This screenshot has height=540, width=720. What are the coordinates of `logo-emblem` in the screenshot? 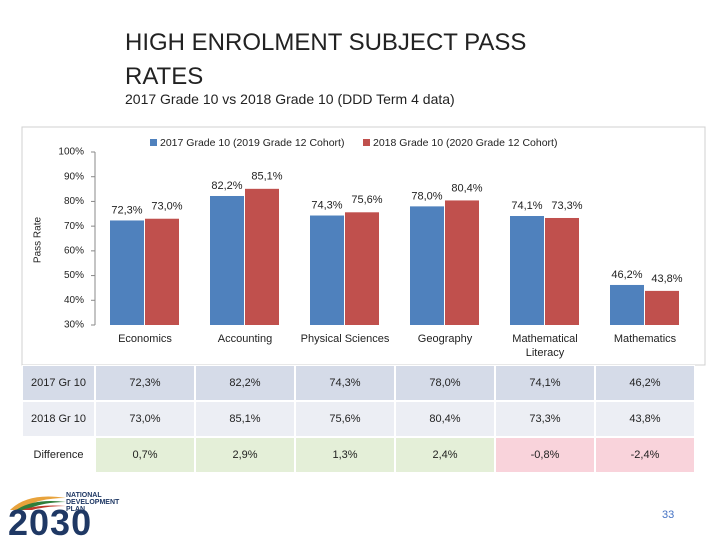 It's located at (38, 503).